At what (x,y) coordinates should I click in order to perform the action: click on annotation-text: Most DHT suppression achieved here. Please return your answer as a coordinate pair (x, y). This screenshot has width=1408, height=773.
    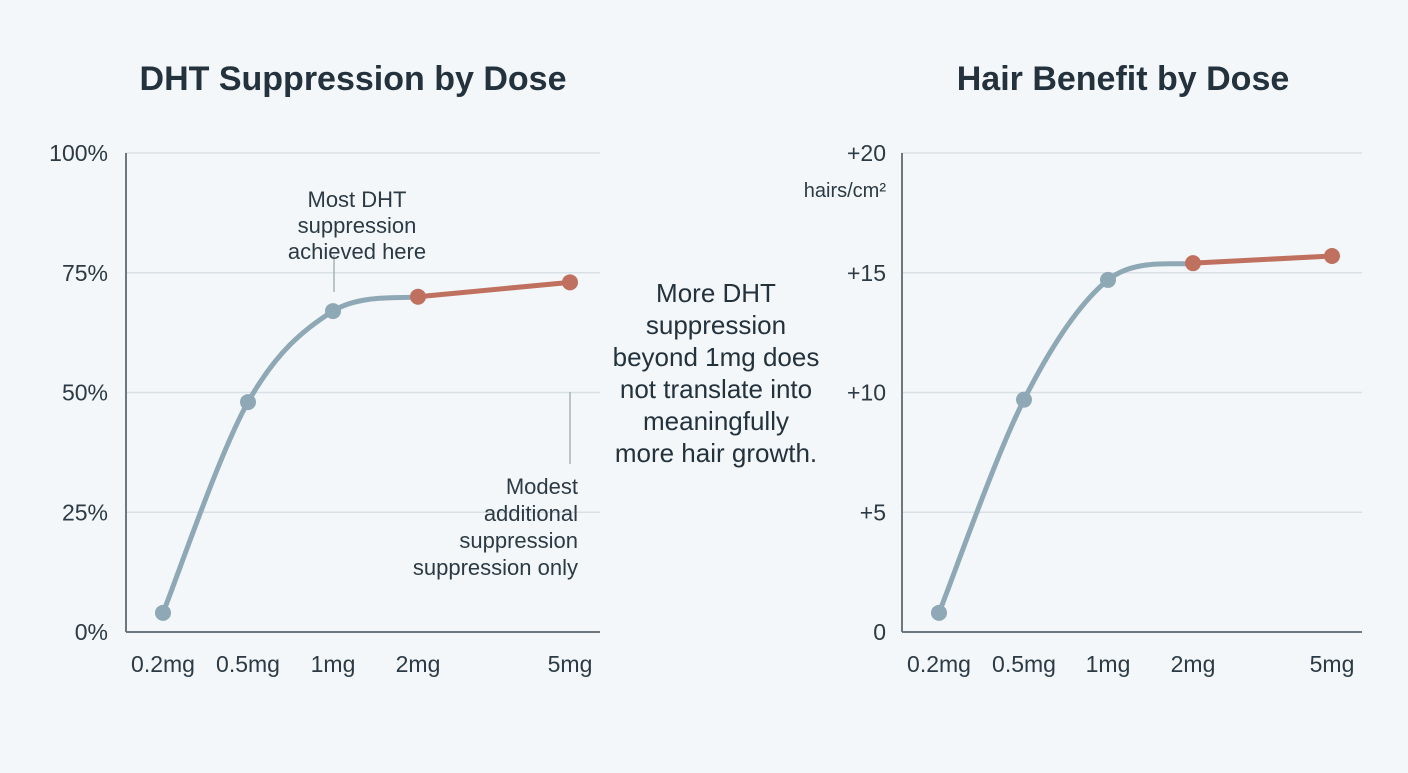
    Looking at the image, I should click on (357, 225).